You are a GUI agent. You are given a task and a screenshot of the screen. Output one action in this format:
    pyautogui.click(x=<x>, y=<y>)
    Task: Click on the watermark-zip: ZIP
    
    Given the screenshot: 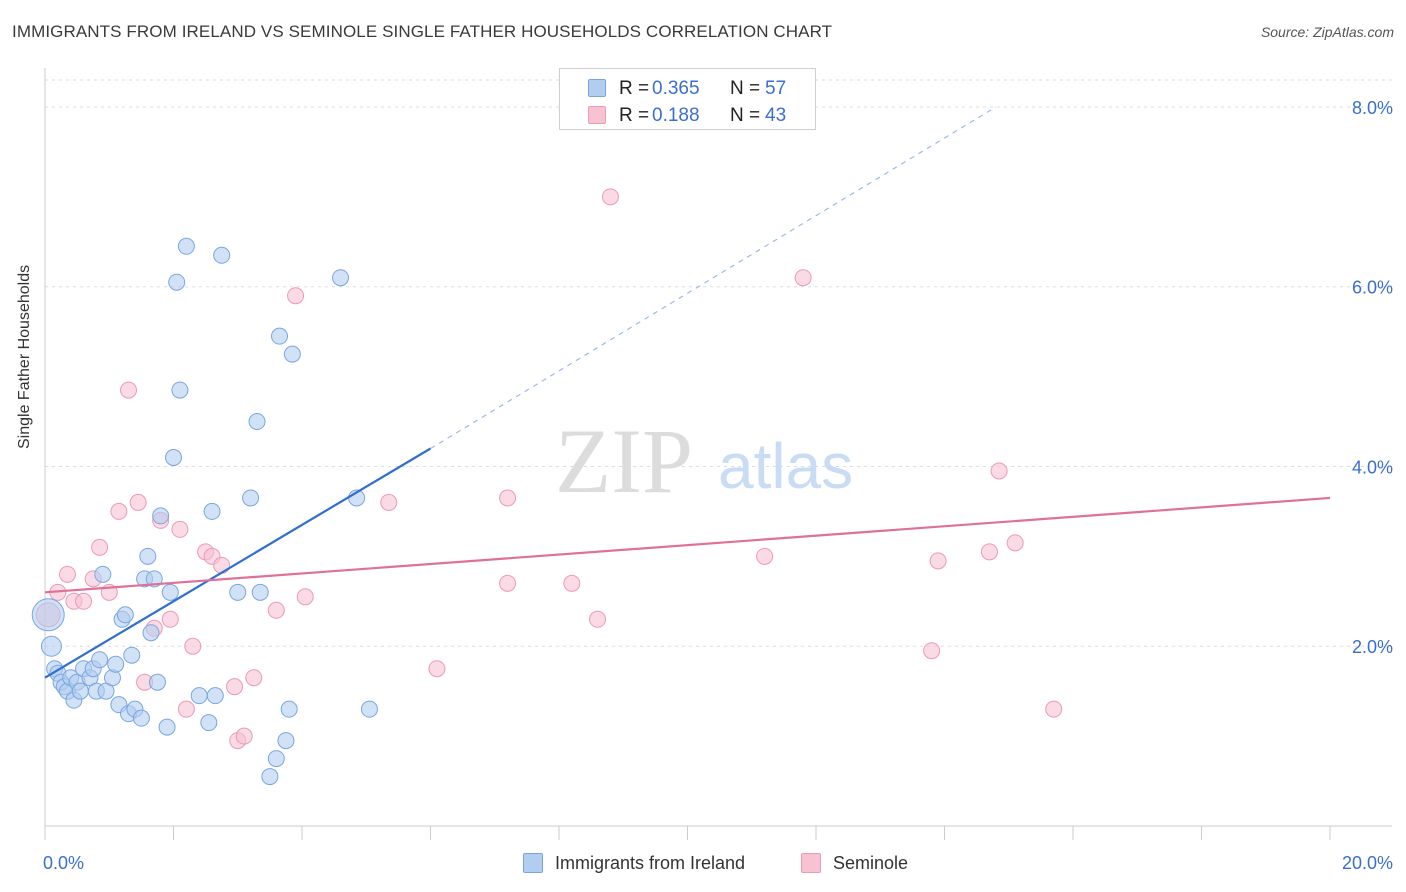 What is the action you would take?
    pyautogui.click(x=624, y=461)
    